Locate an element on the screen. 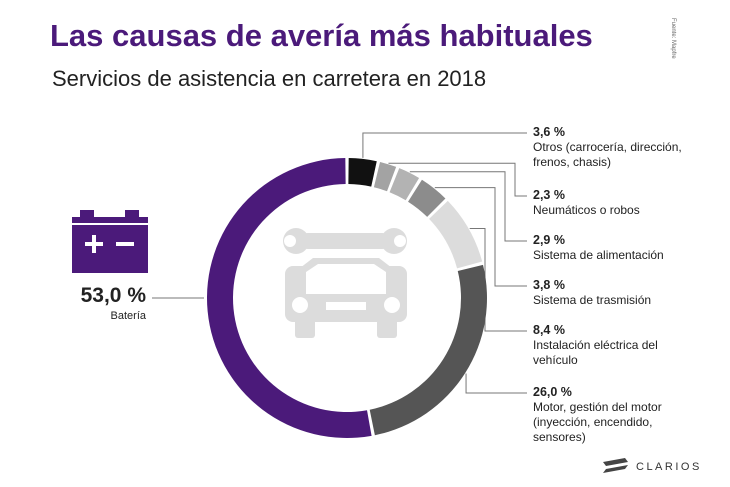 This screenshot has width=730, height=487. category-label: Neumáticos o robos is located at coordinates (586, 210).